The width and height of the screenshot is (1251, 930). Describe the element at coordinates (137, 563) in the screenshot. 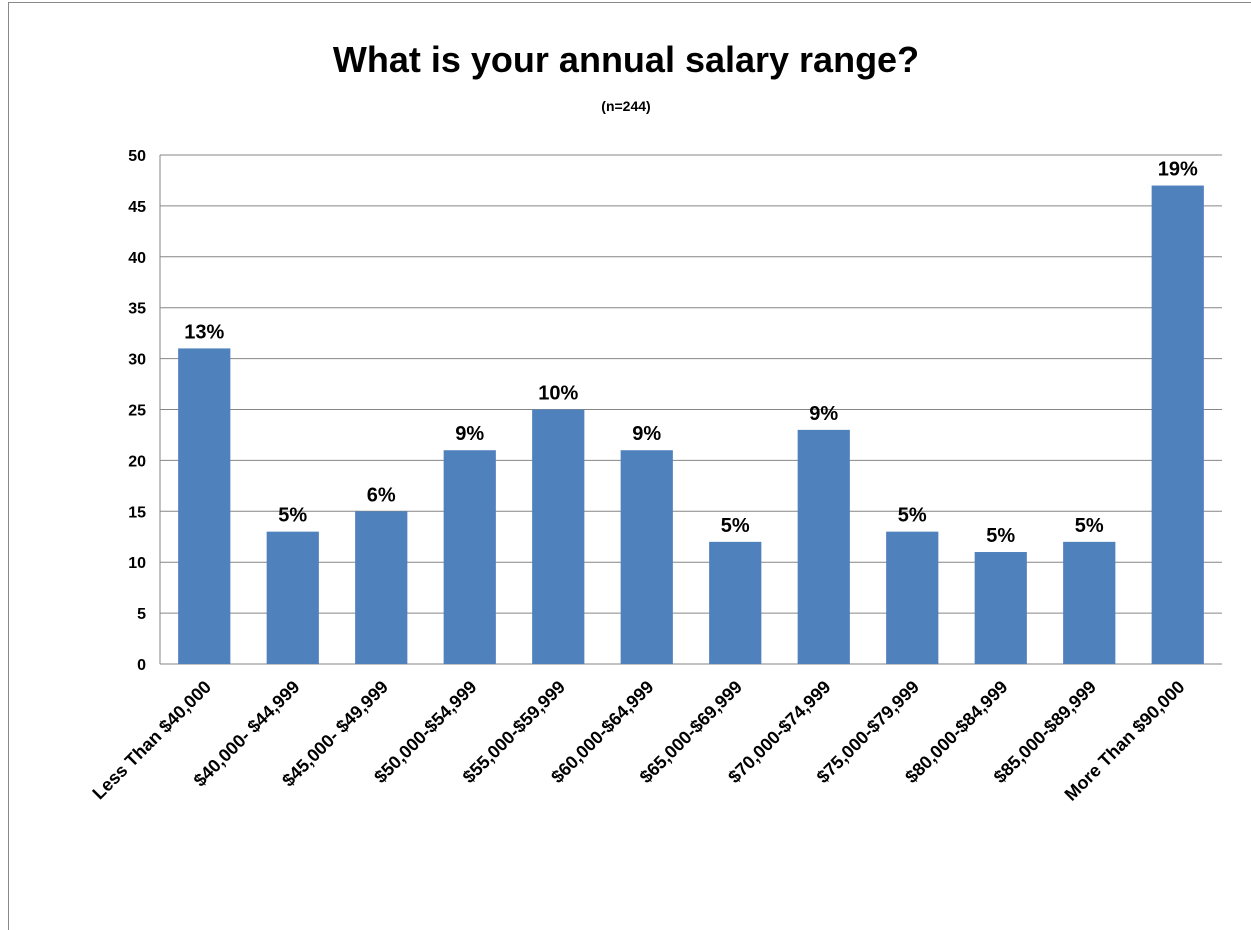

I see `y-tick-label: 10` at that location.